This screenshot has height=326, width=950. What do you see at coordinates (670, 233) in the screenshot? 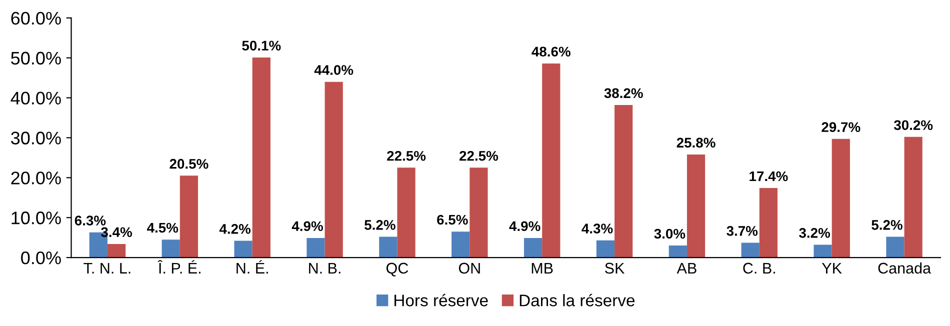
I see `data-label: 3.0%` at bounding box center [670, 233].